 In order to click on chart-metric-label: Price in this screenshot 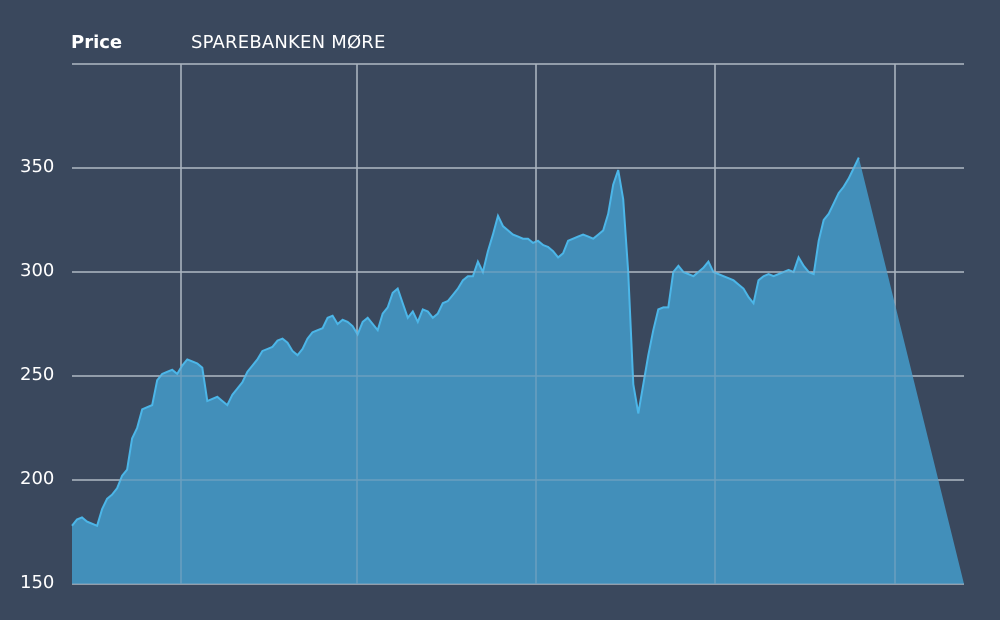, I will do `click(97, 42)`.